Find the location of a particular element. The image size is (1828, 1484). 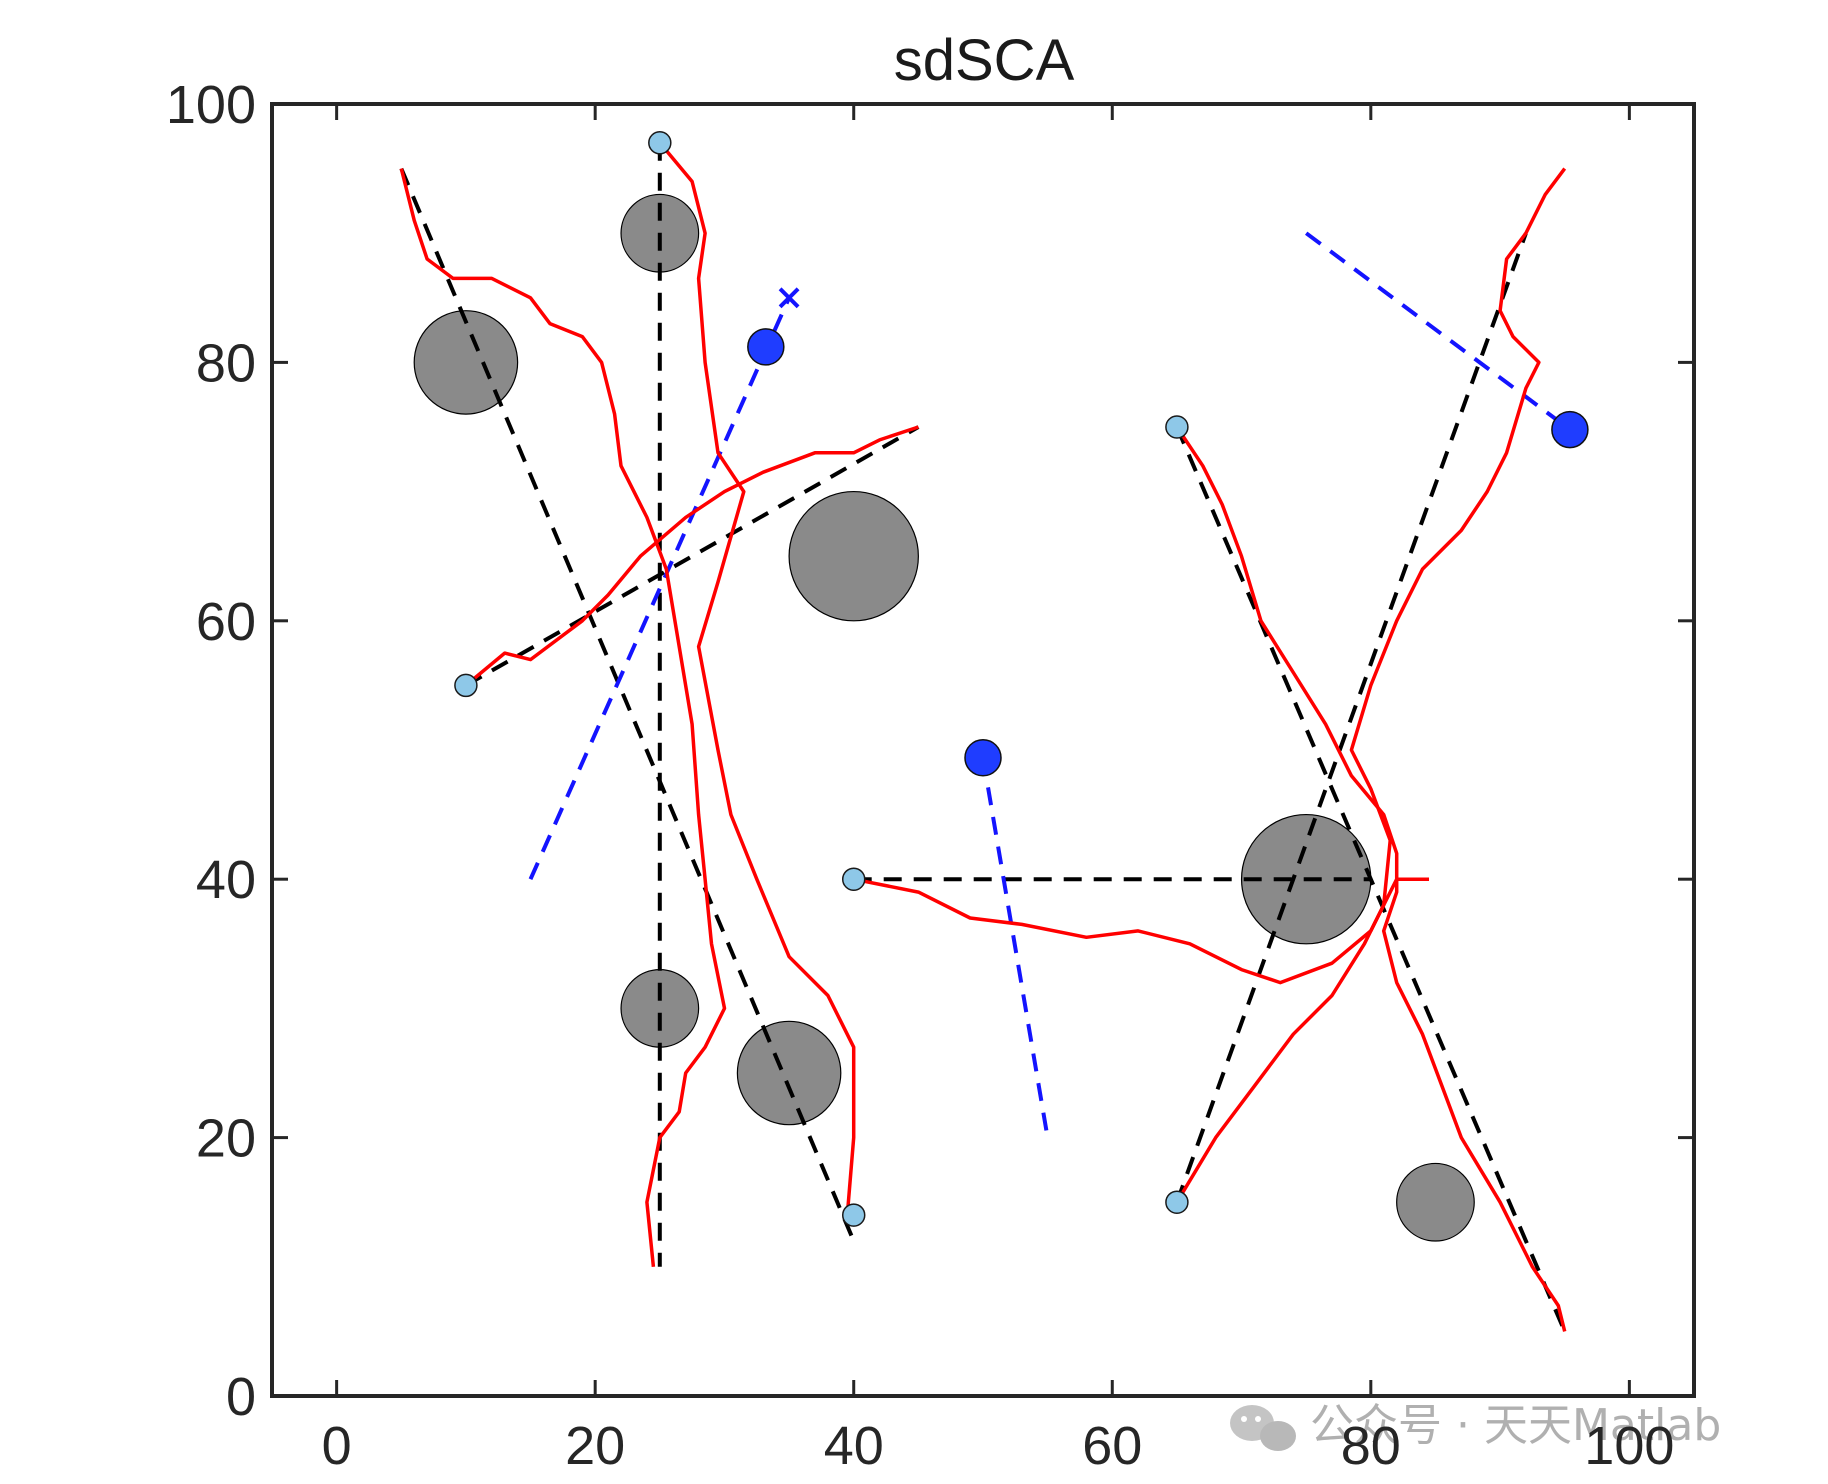

chart-title: sdSCA is located at coordinates (984, 60).